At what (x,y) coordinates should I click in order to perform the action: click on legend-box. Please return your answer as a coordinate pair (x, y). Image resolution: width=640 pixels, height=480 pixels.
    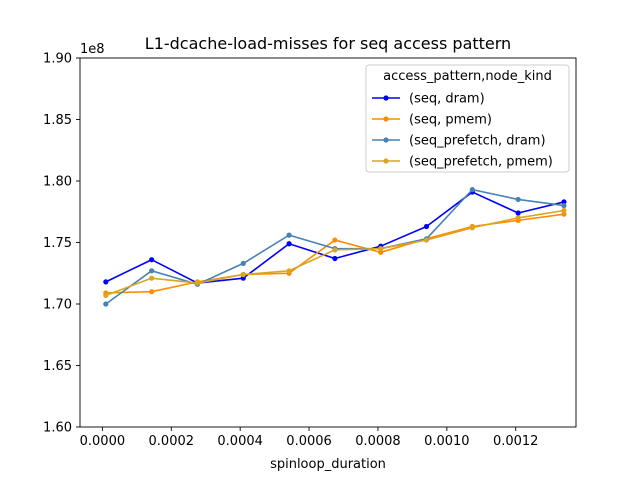
    Looking at the image, I should click on (467, 118).